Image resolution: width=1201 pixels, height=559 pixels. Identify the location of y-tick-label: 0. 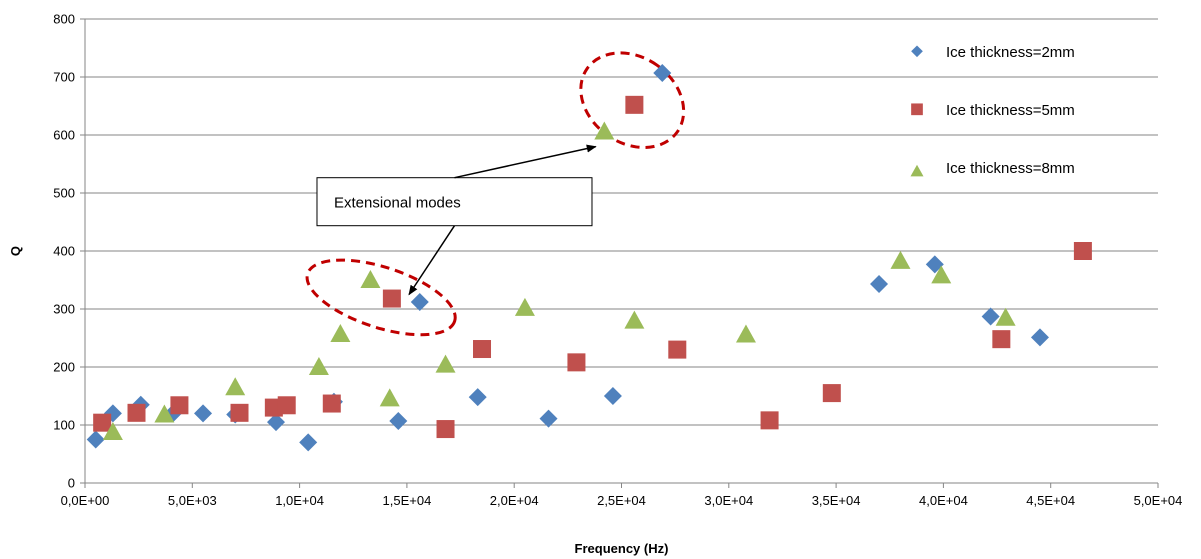
(71, 483).